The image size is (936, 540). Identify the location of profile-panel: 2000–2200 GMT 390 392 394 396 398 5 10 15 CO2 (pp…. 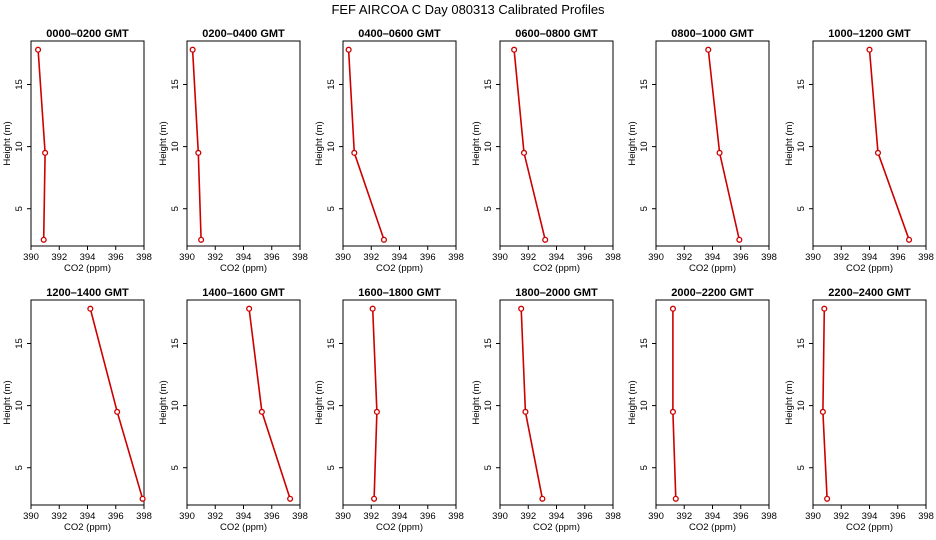
(702, 410).